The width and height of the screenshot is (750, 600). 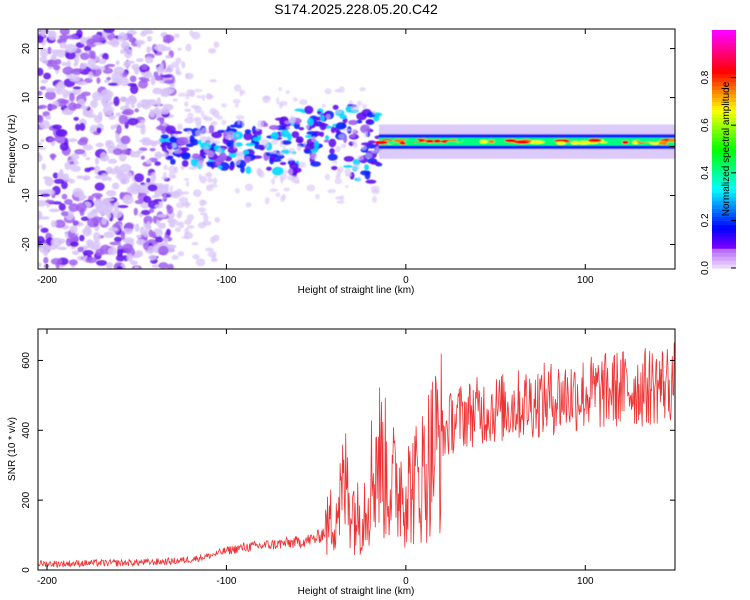 What do you see at coordinates (585, 581) in the screenshot?
I see `x-tick-label: 100` at bounding box center [585, 581].